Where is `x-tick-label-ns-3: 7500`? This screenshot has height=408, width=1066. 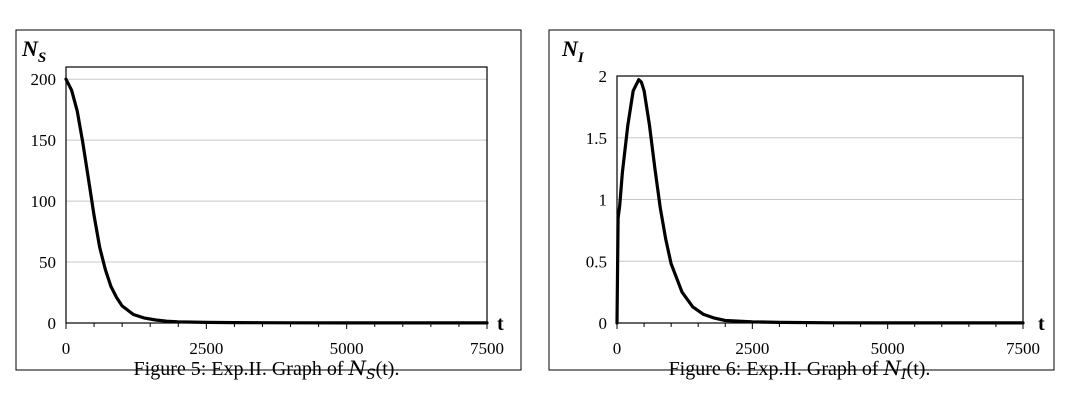
x-tick-label-ns-3: 7500 is located at coordinates (487, 348).